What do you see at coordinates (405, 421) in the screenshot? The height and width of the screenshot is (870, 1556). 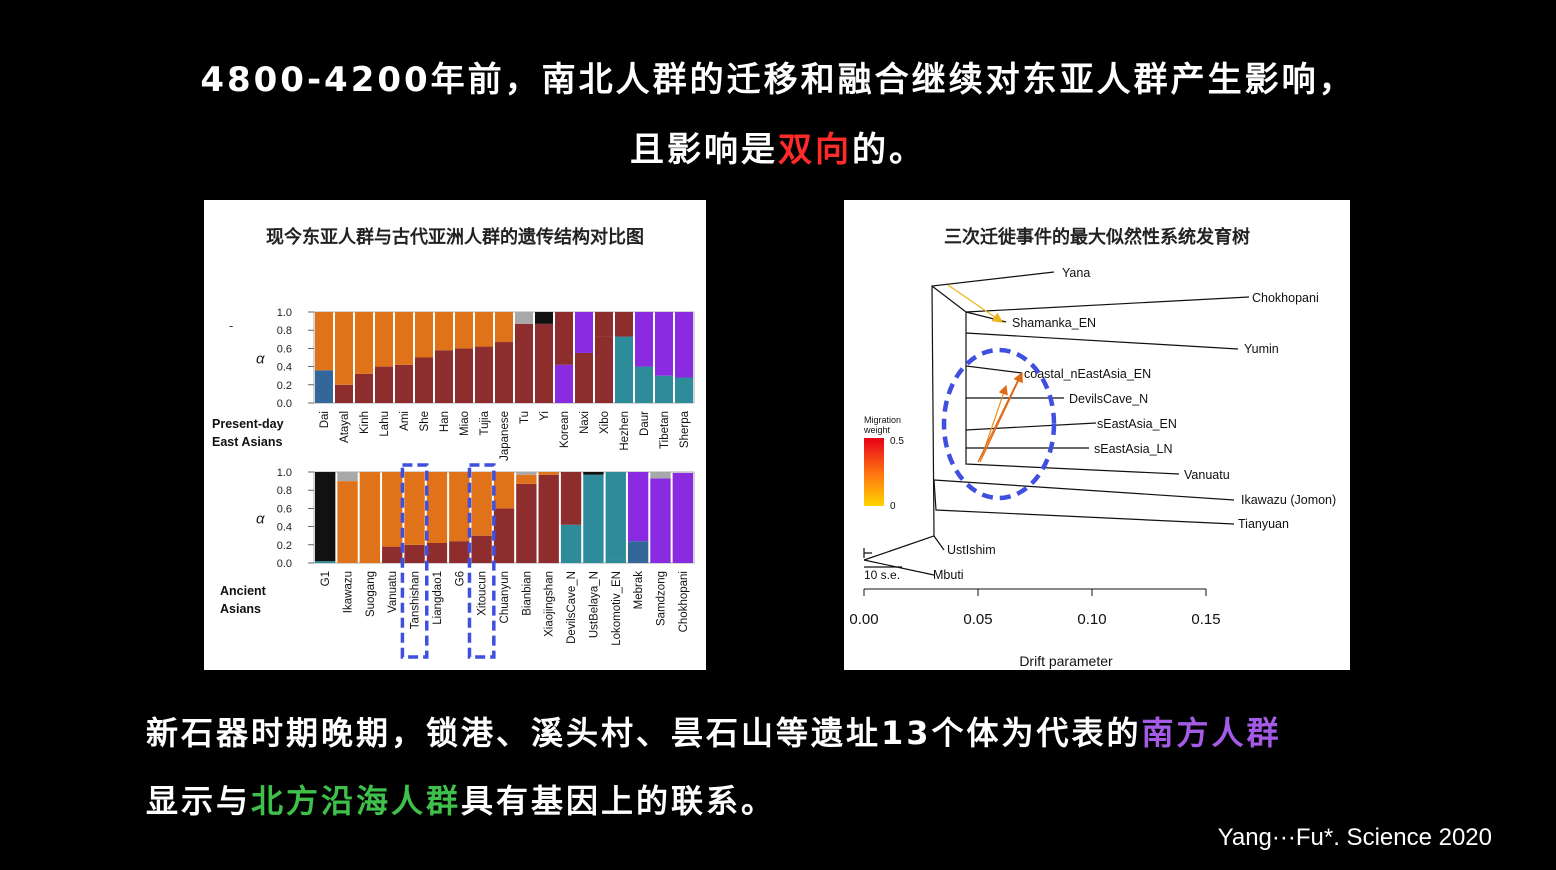 I see `x-tick-label: Ami` at bounding box center [405, 421].